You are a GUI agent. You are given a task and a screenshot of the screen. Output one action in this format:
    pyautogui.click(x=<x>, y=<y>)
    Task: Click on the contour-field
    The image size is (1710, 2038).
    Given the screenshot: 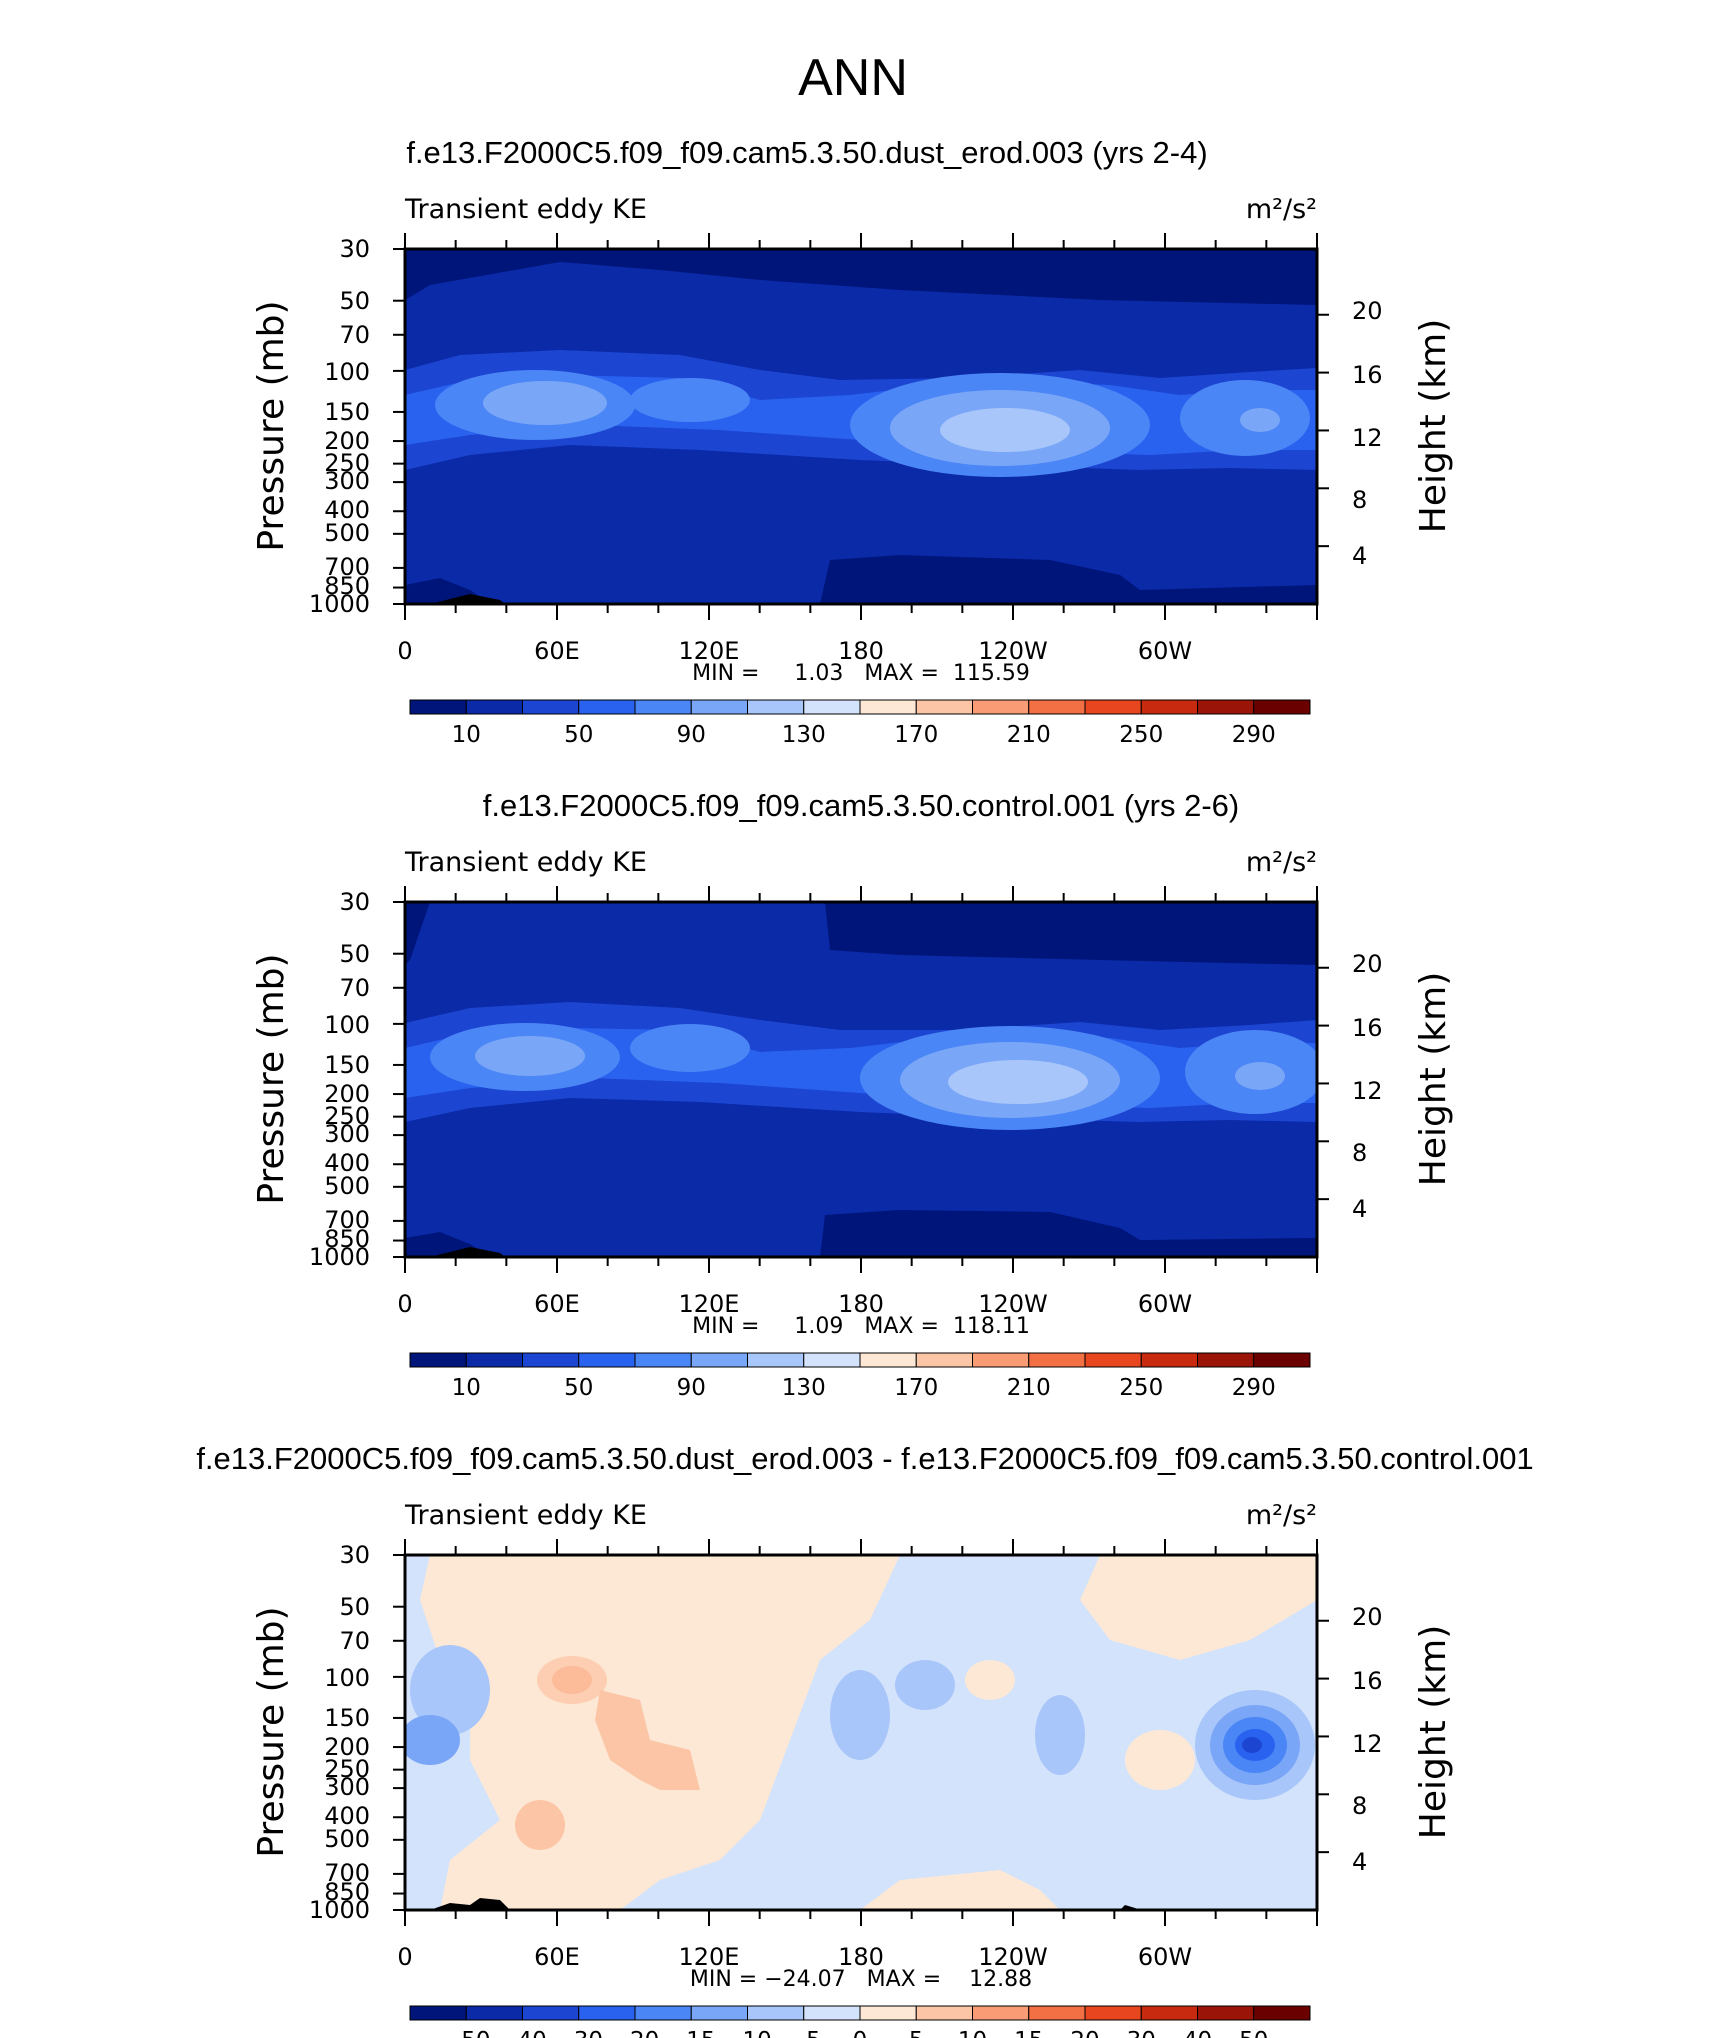 What is the action you would take?
    pyautogui.click(x=861, y=1079)
    